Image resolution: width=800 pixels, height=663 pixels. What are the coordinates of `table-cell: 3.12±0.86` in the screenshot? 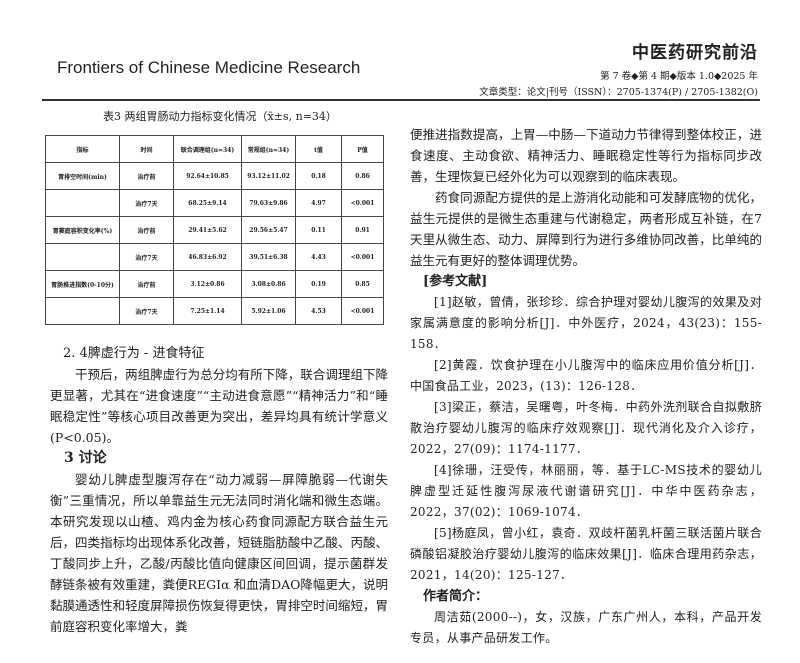 It's located at (207, 284).